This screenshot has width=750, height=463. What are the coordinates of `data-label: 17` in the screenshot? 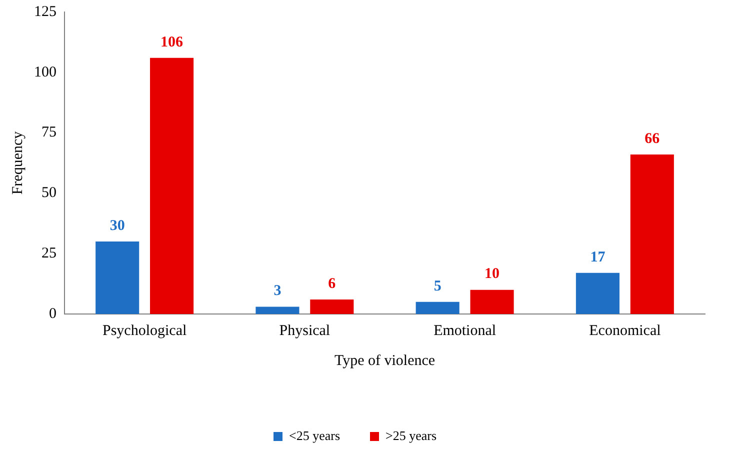 It's located at (598, 257).